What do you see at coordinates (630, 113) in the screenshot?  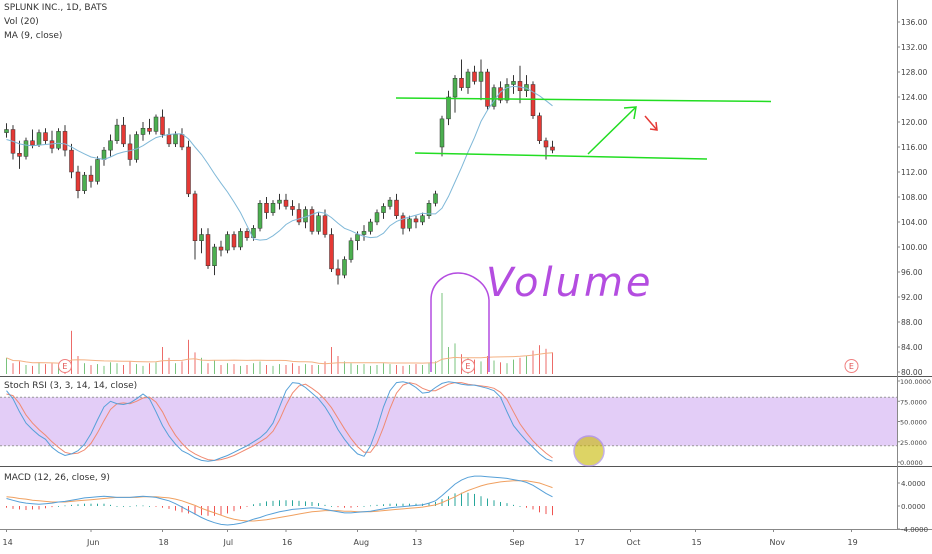 I see `projection-arrow-head` at bounding box center [630, 113].